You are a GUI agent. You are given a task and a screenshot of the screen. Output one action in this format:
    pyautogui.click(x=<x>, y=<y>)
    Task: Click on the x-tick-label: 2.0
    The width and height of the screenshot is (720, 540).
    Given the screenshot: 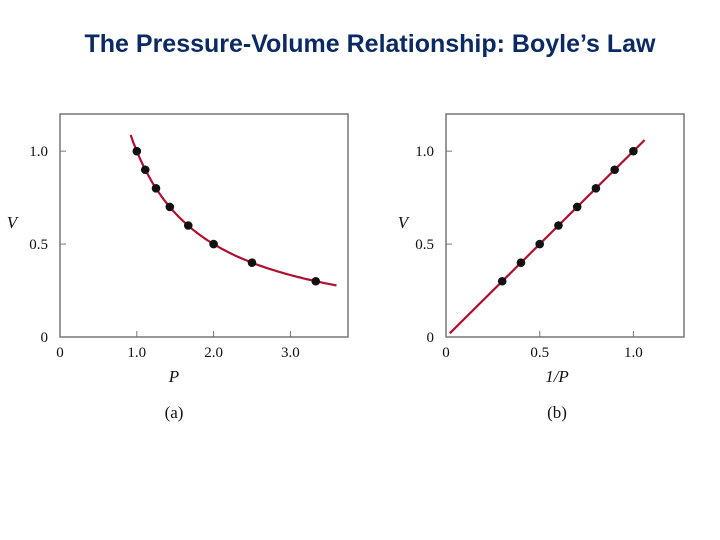 What is the action you would take?
    pyautogui.click(x=213, y=353)
    